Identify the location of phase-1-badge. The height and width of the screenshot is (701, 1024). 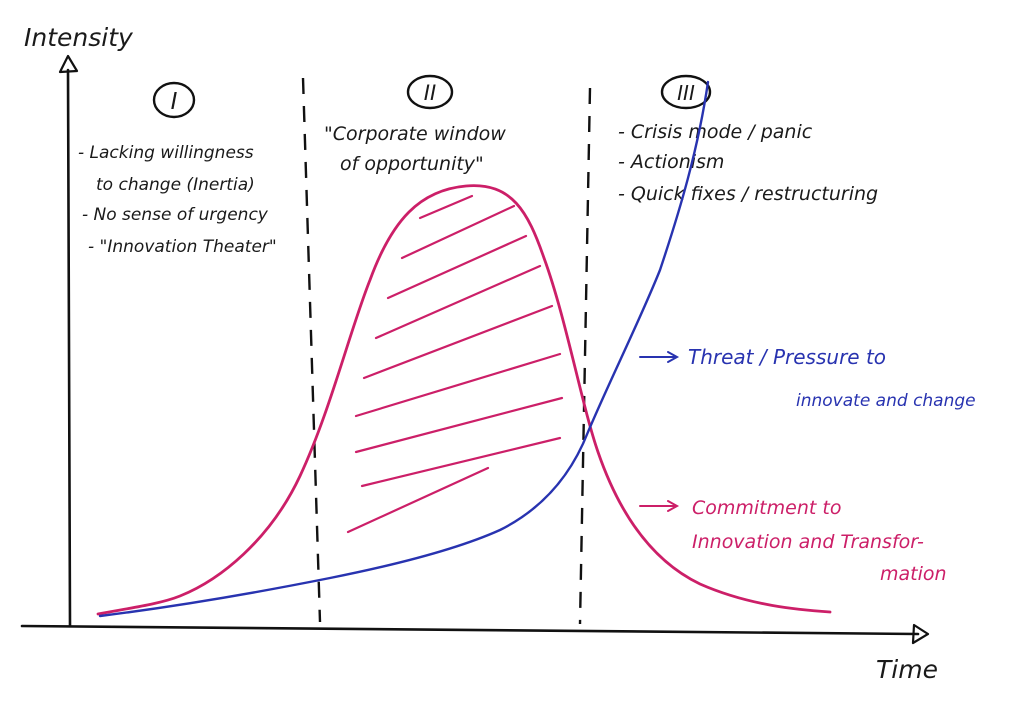
(174, 100).